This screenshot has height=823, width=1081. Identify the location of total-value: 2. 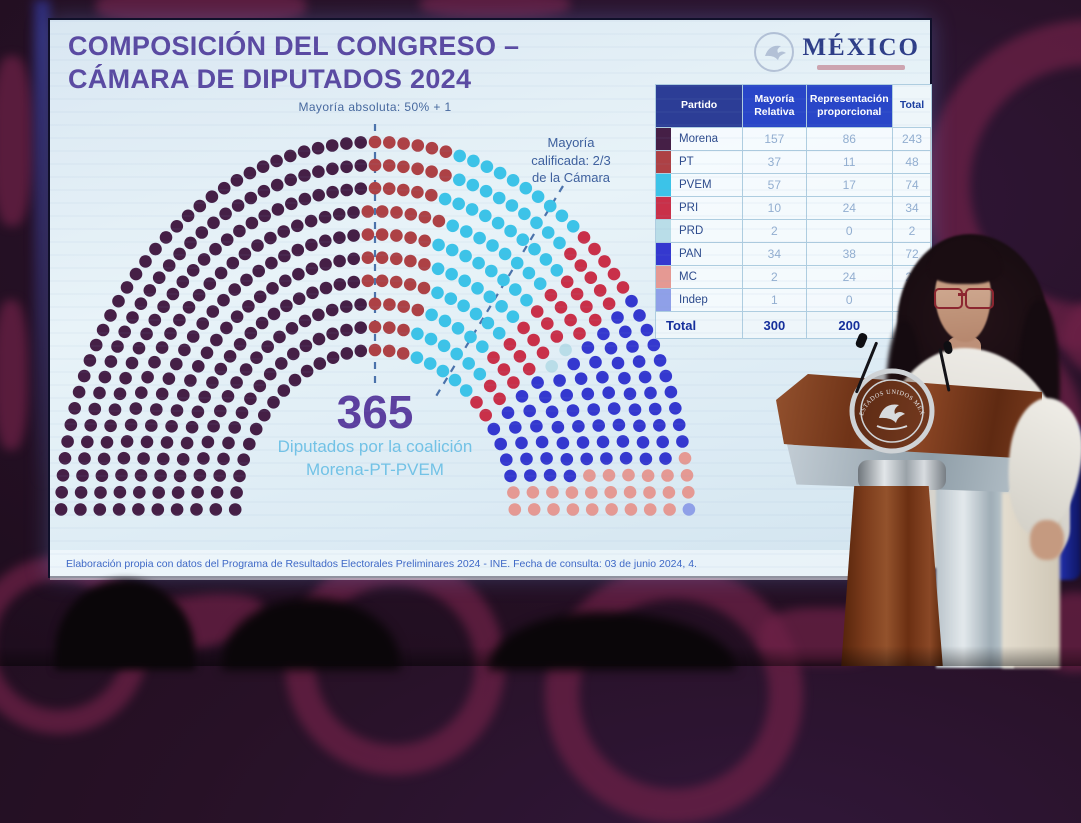
(912, 231).